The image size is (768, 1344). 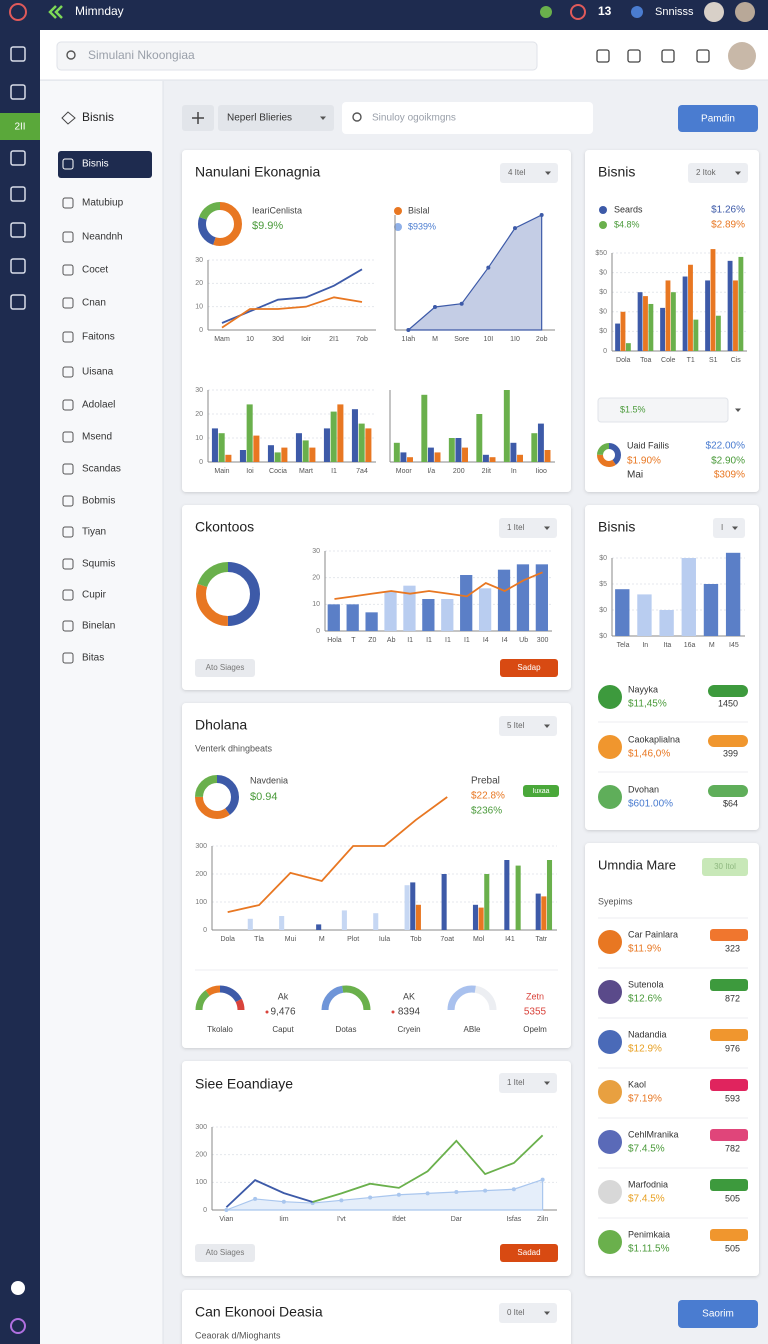 I want to click on header-avatar, so click(x=742, y=56).